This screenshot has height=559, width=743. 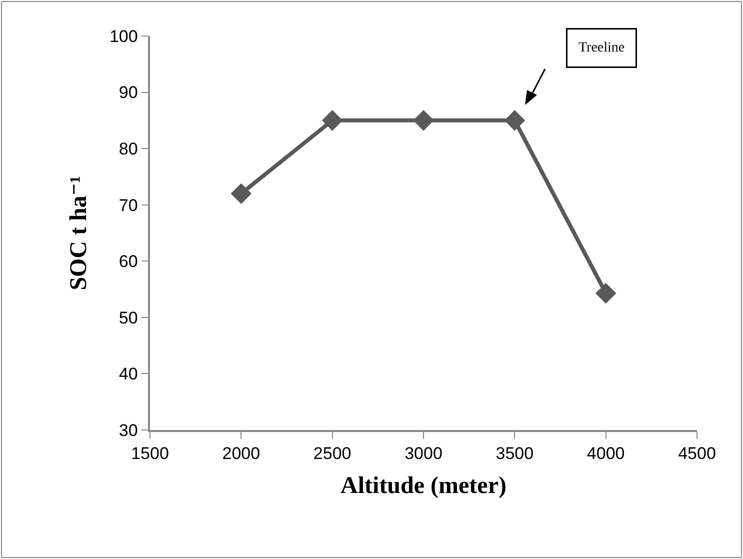 I want to click on x-axis-title: Altitude (meter), so click(x=423, y=485).